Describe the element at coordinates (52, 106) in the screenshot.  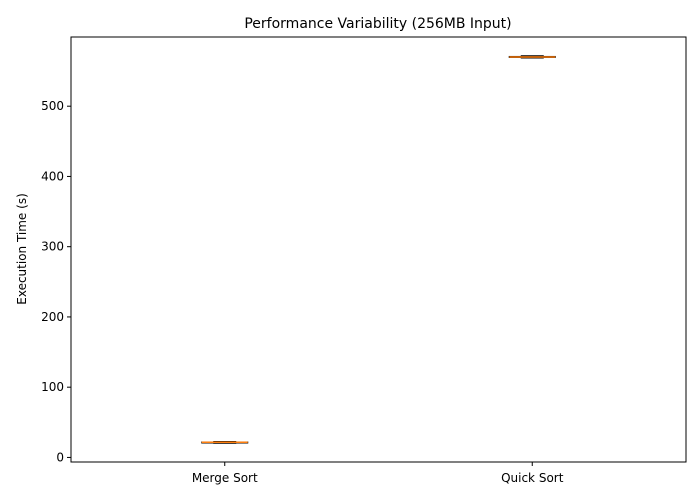
I see `y-tick-label: 500` at that location.